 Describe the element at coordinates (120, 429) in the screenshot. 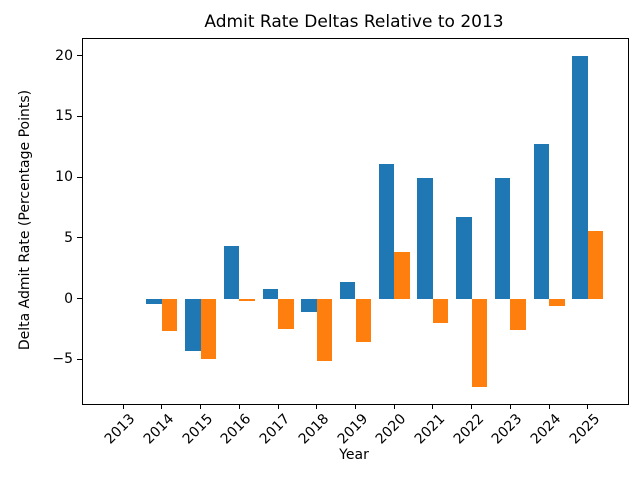

I see `x-tick-label-2013: 2013` at that location.